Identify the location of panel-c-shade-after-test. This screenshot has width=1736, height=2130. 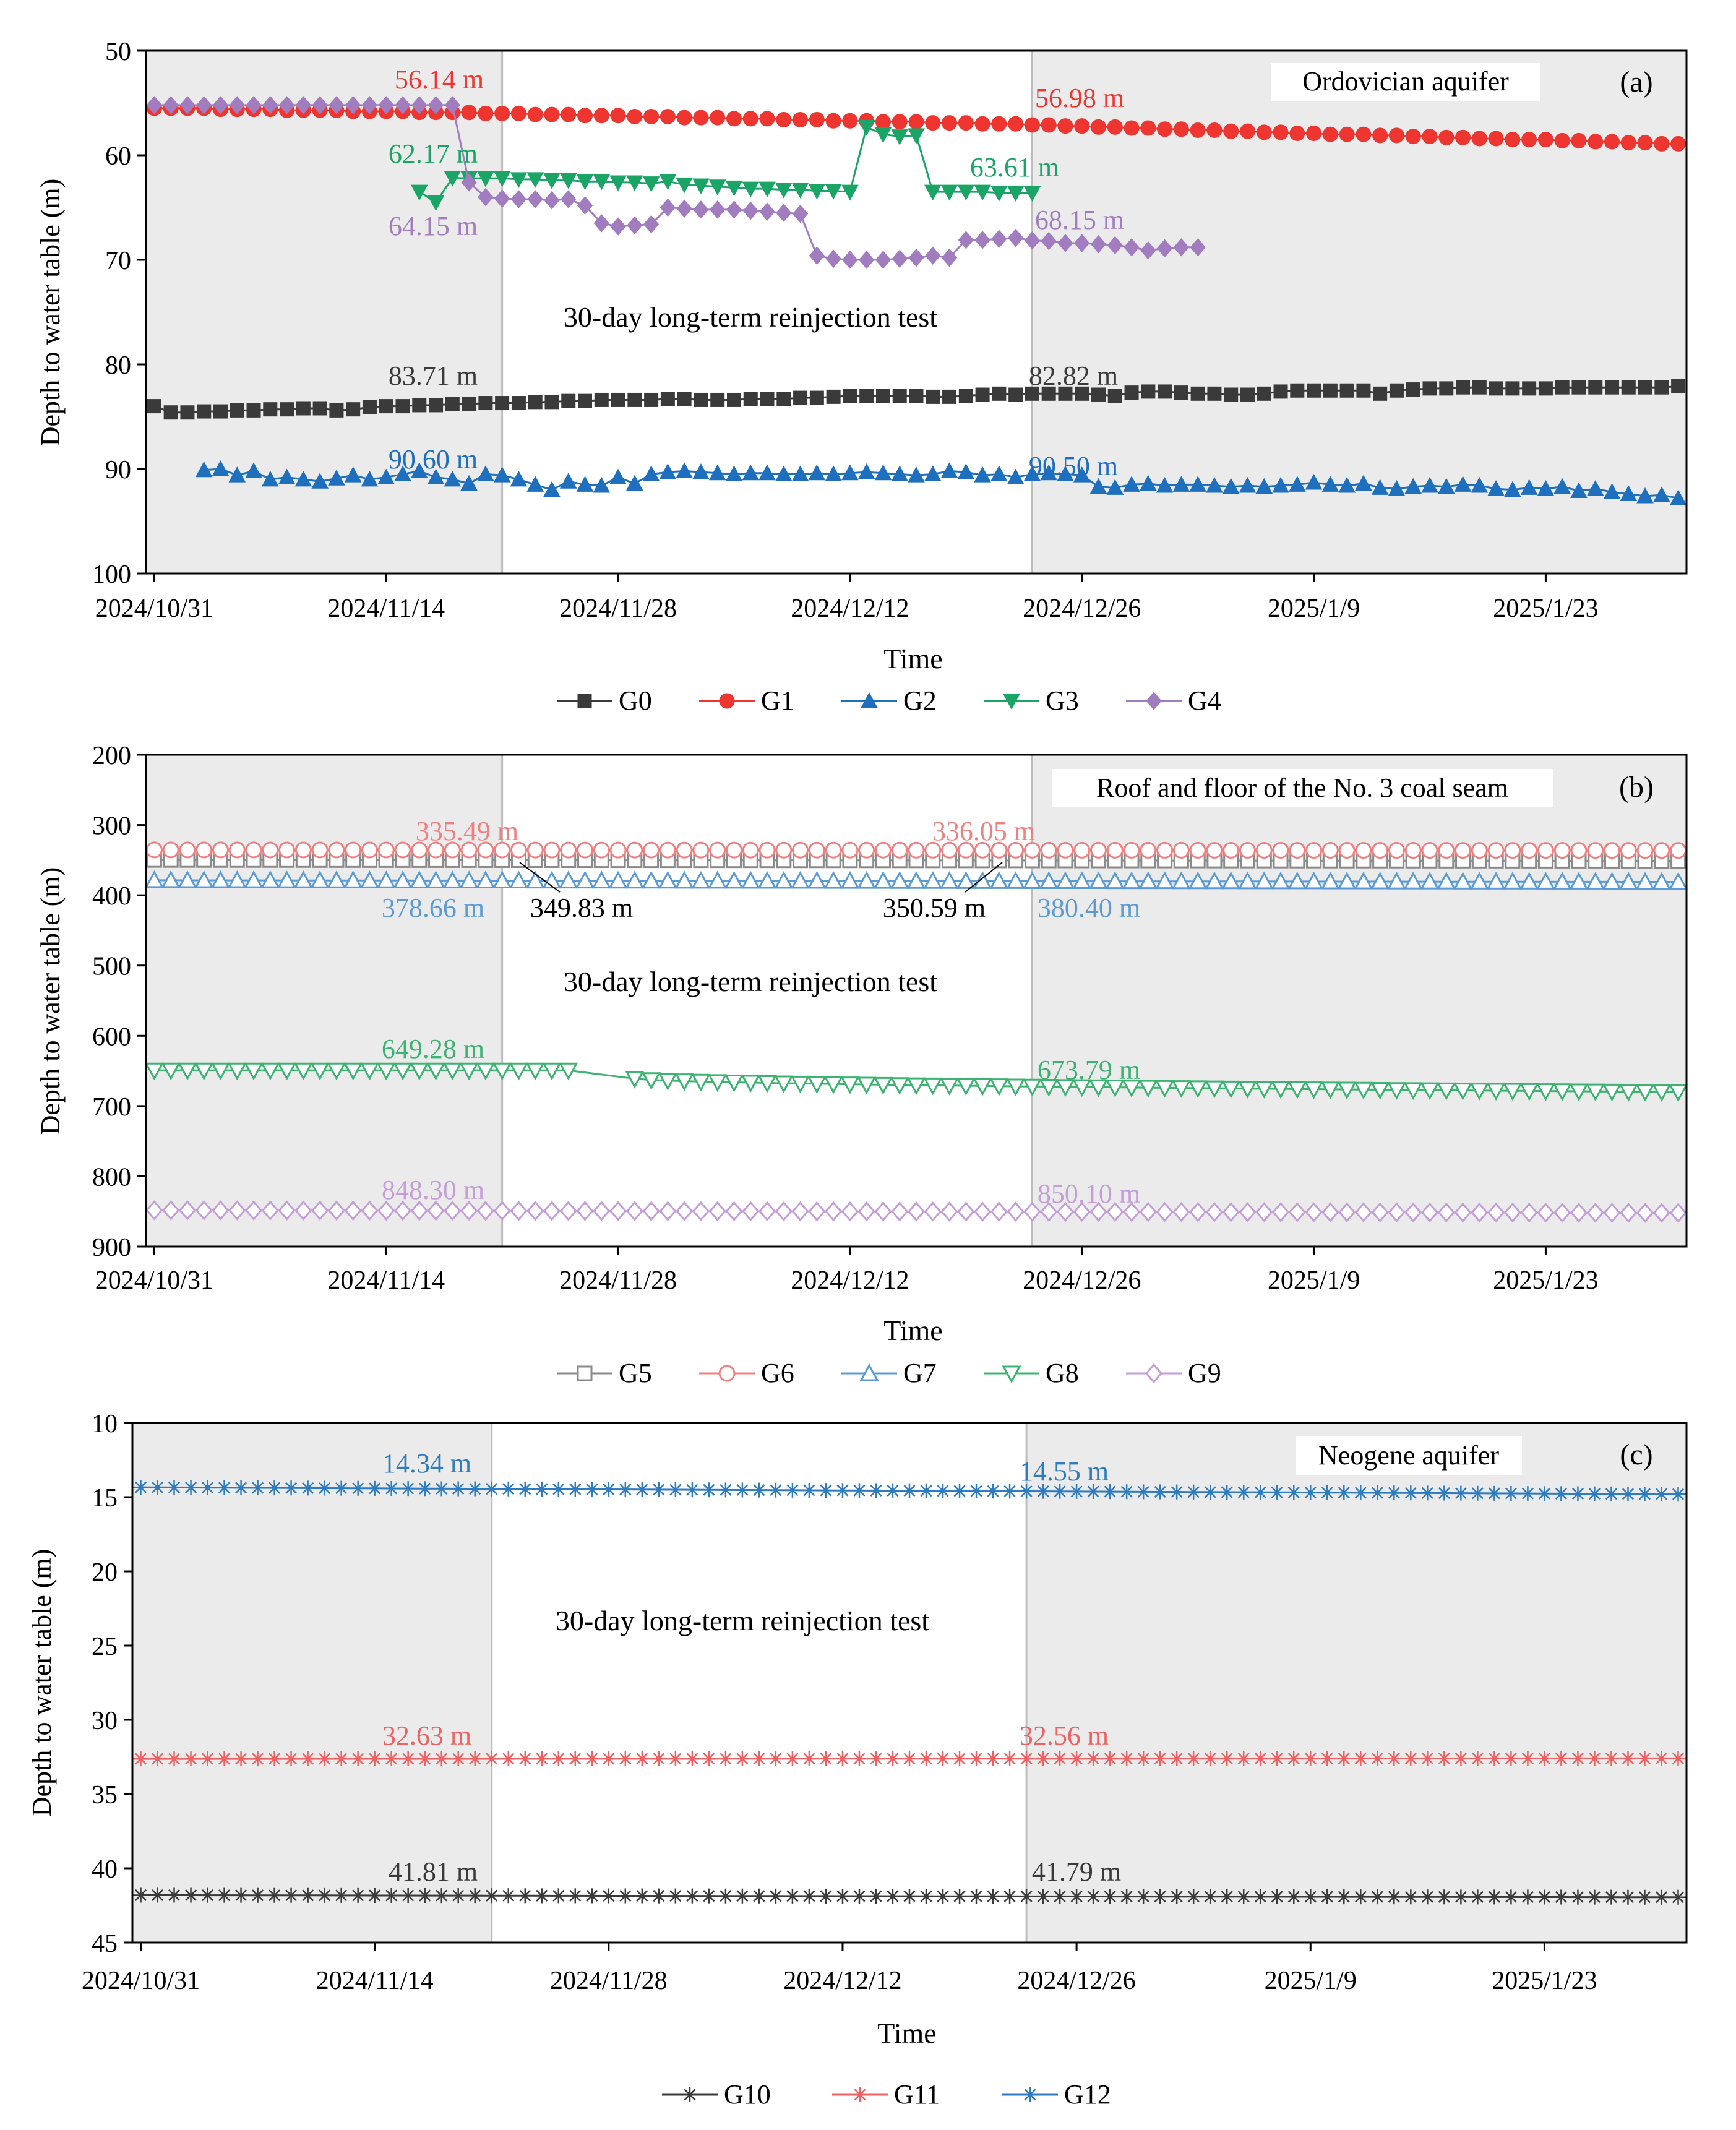
(1356, 1683).